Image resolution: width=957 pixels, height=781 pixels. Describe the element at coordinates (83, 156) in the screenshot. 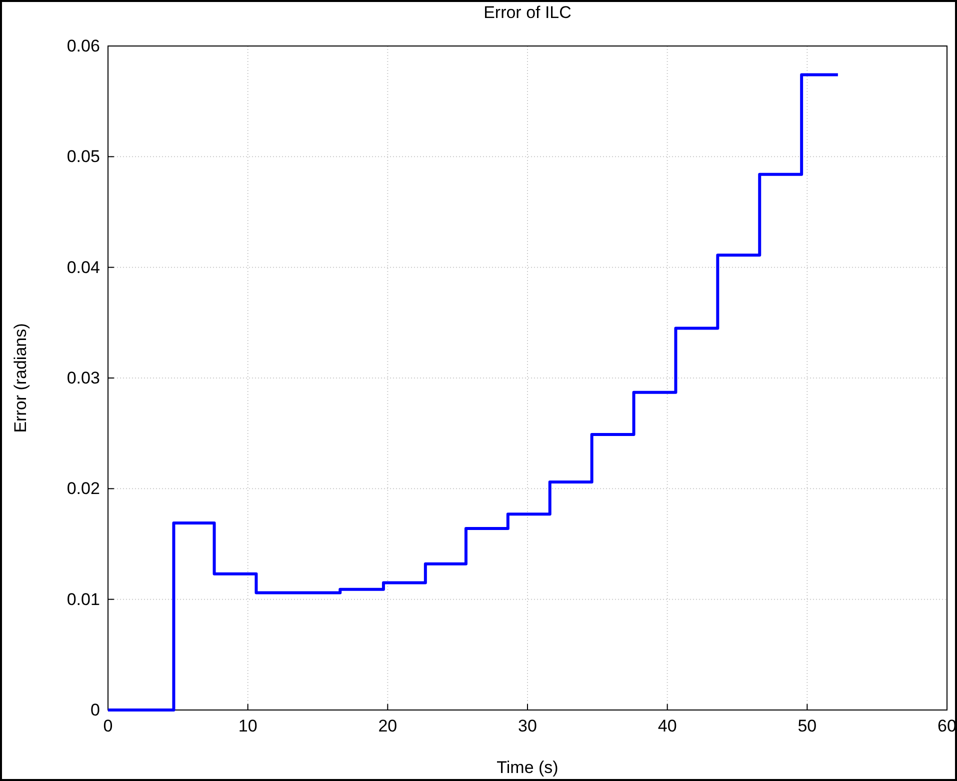

I see `y-tick-label: 0.05` at that location.